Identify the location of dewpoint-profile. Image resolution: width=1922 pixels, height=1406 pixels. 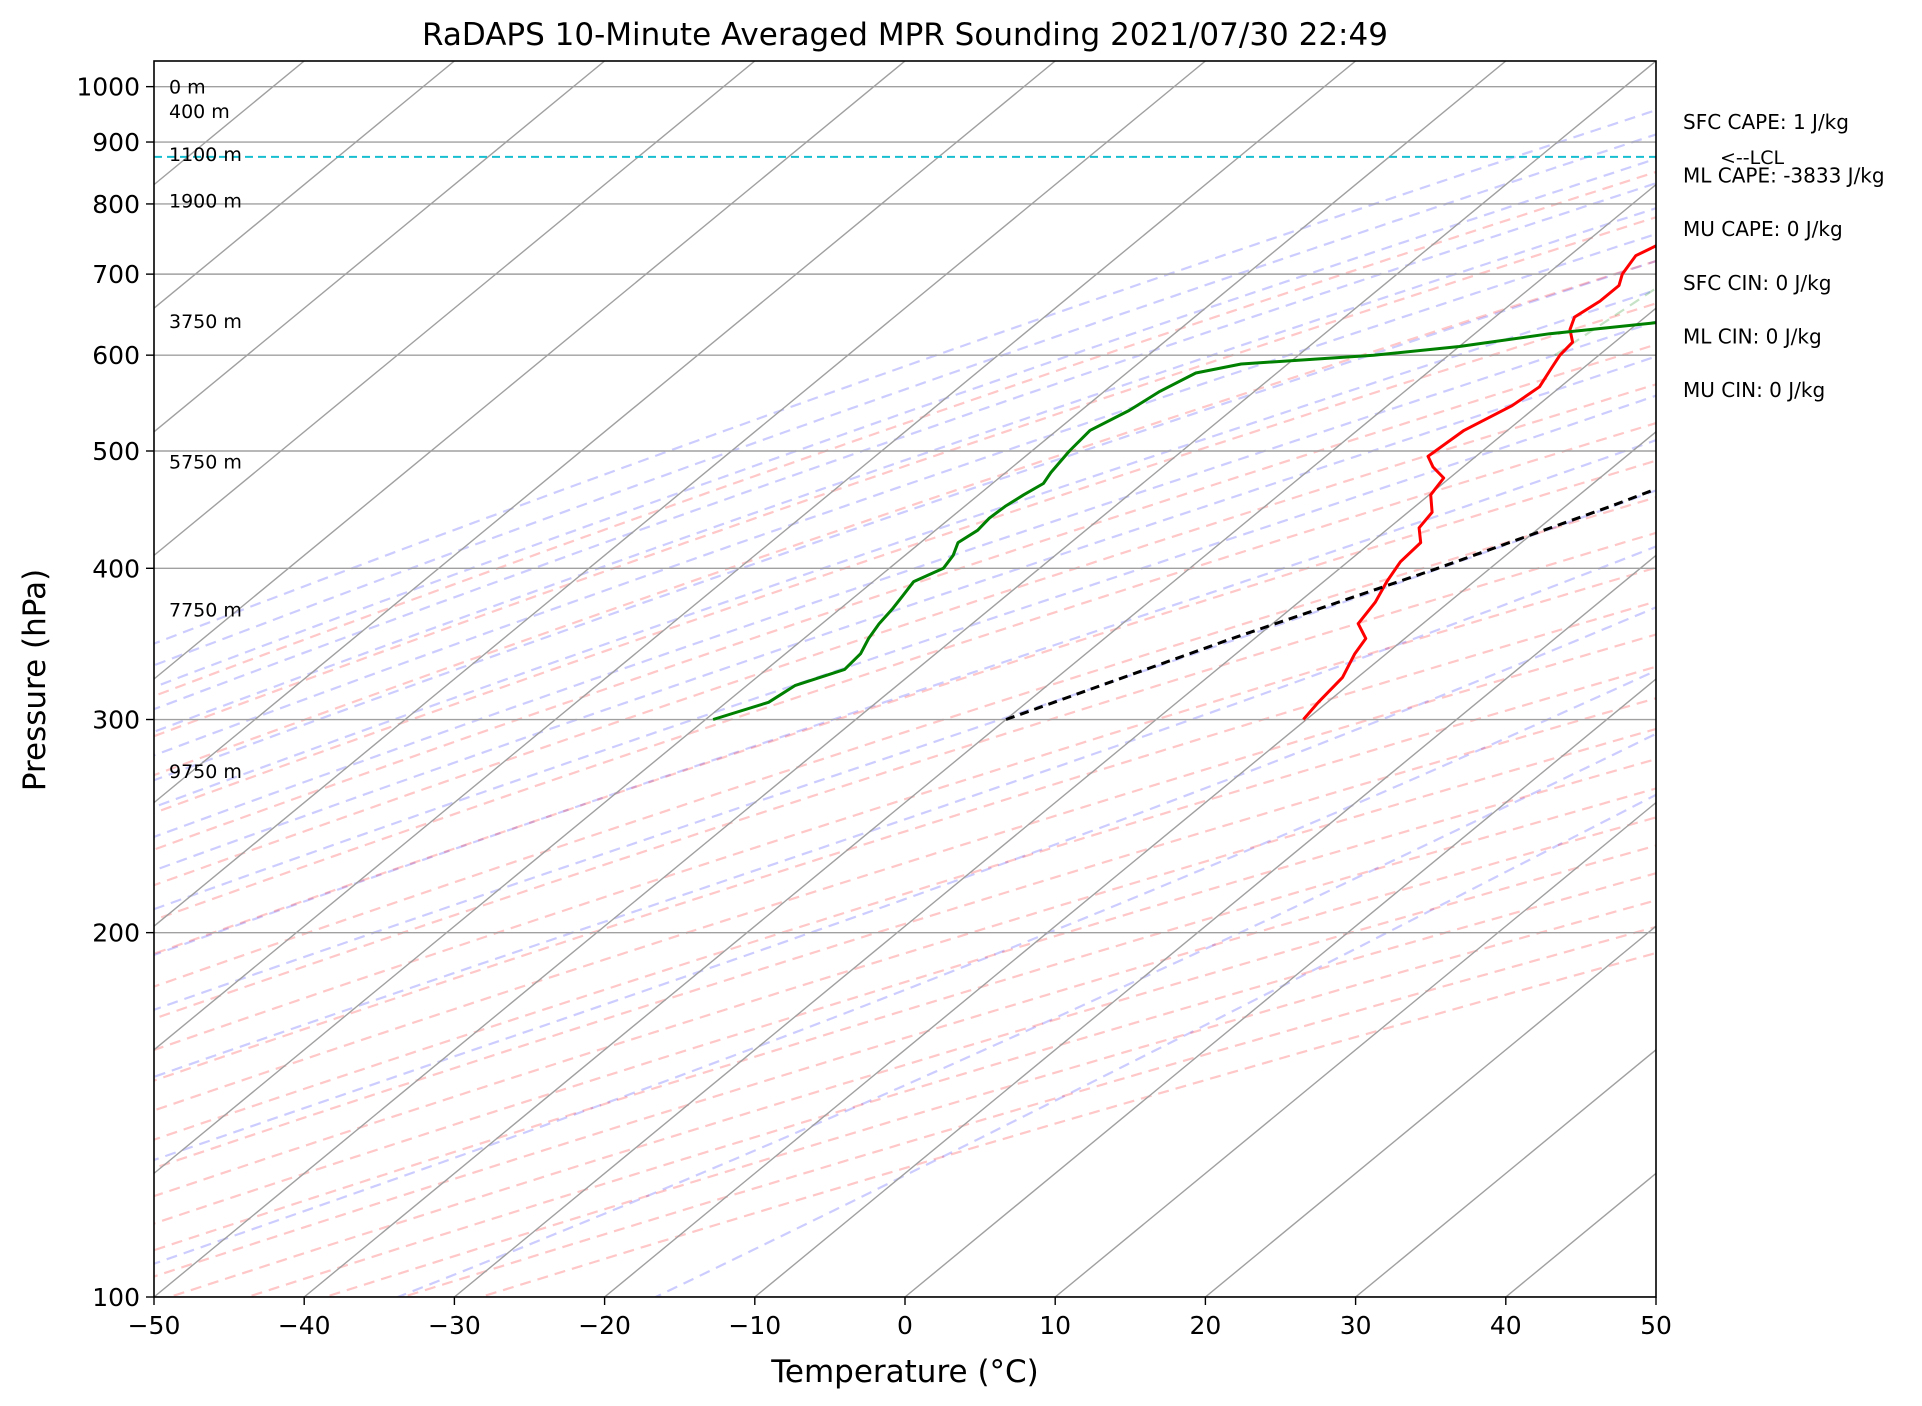
(1184, 521).